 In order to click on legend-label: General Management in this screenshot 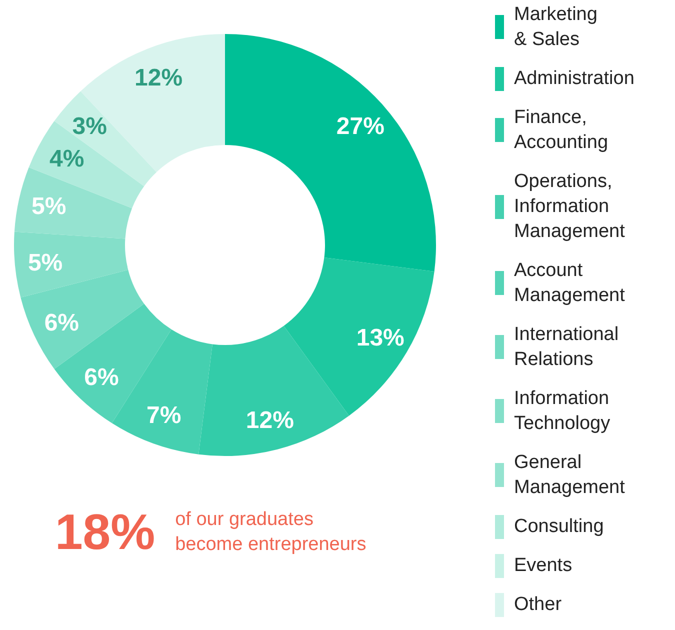, I will do `click(569, 475)`.